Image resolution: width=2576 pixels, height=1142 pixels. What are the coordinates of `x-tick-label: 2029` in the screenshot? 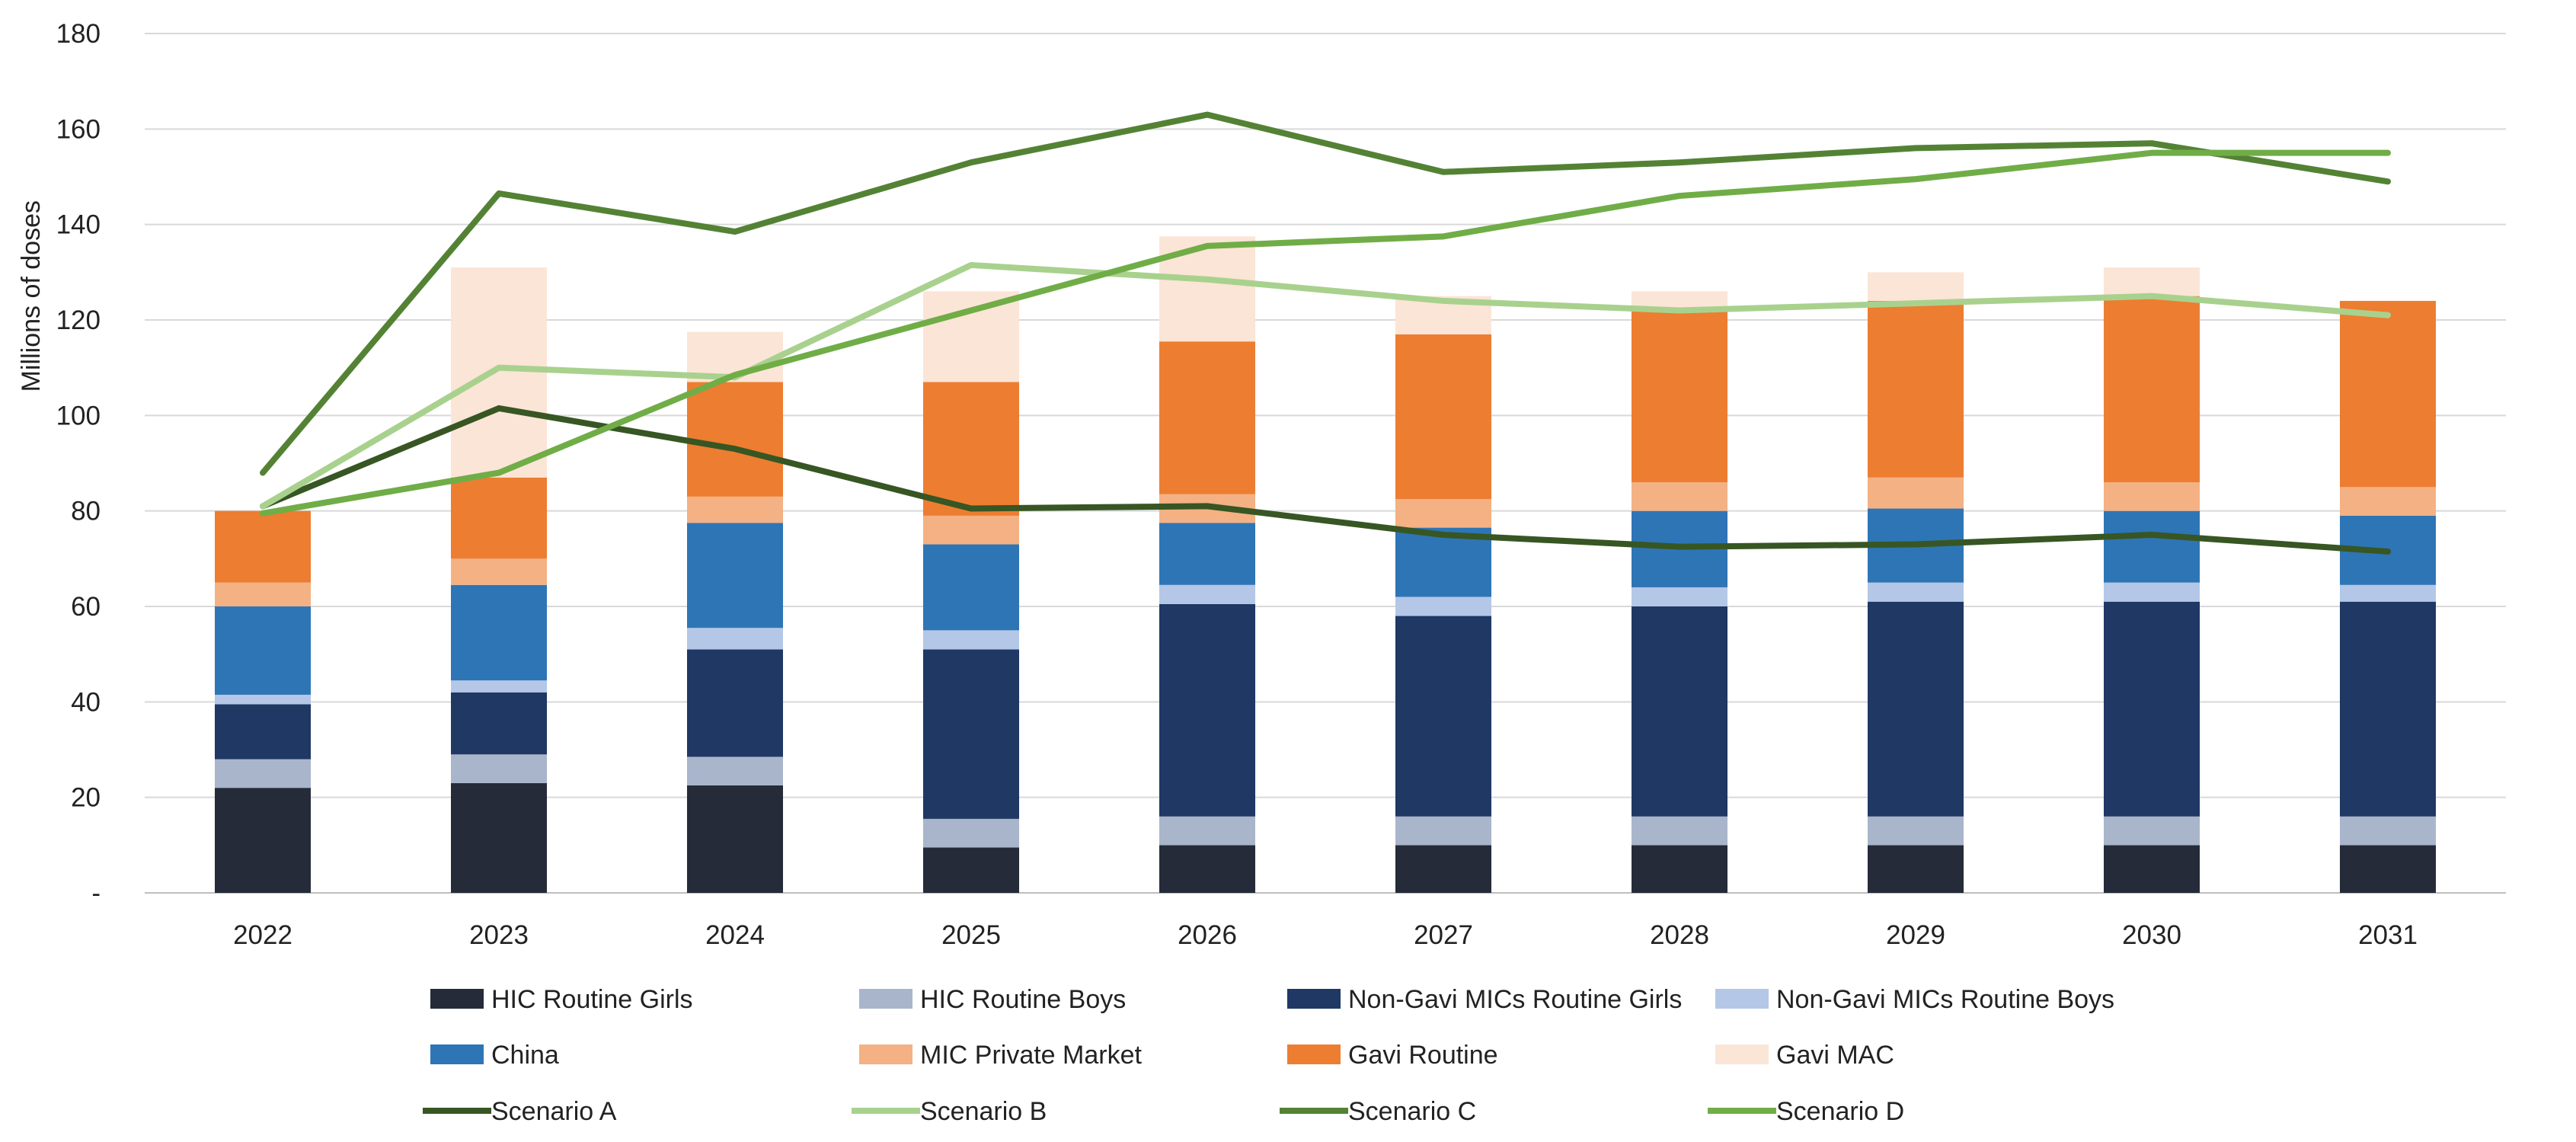 It's located at (1916, 935).